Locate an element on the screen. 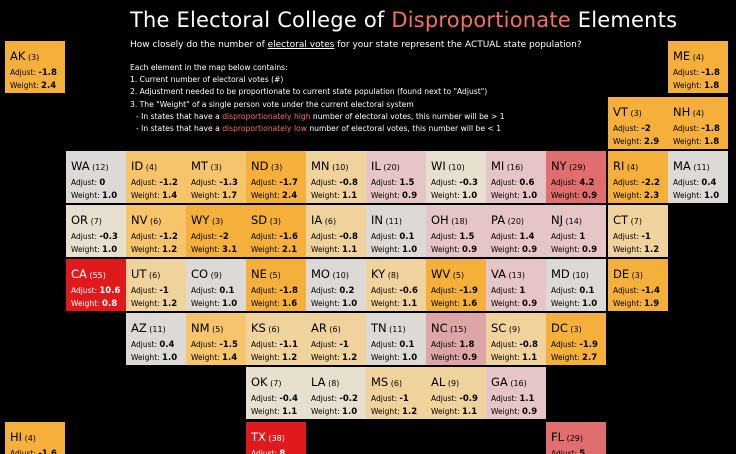 Image resolution: width=736 pixels, height=454 pixels. adjust-row: Adjust: -1.1 is located at coordinates (274, 345).